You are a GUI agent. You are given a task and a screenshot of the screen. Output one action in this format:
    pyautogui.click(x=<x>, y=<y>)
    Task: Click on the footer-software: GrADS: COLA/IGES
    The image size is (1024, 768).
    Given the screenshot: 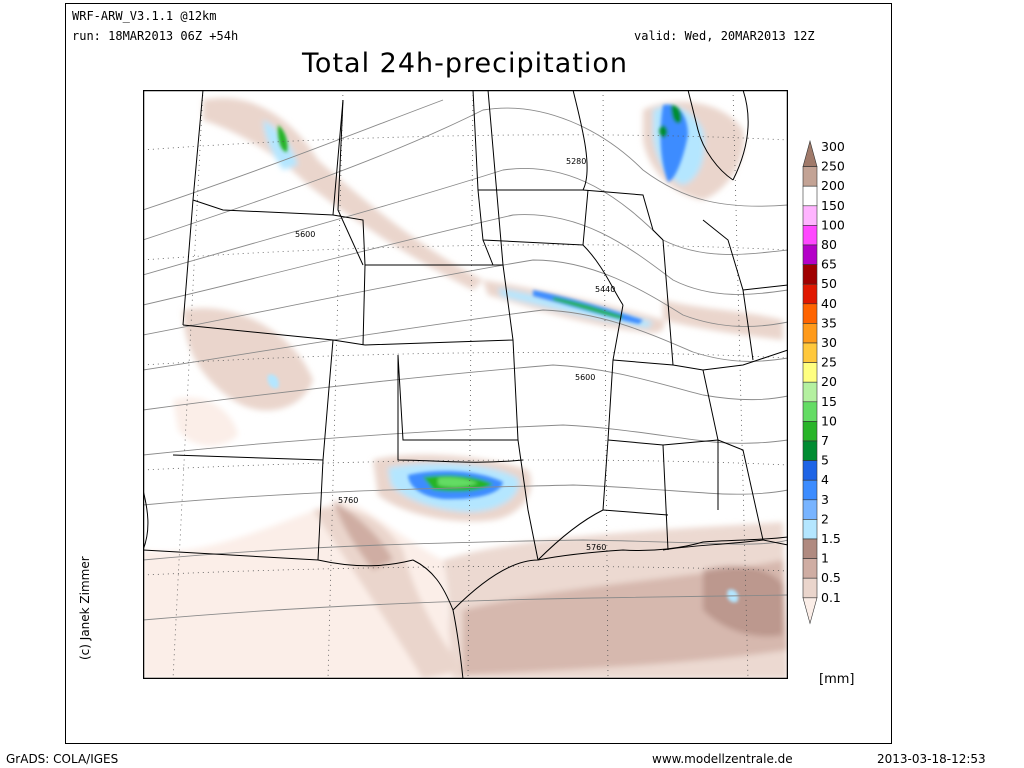 What is the action you would take?
    pyautogui.click(x=62, y=759)
    